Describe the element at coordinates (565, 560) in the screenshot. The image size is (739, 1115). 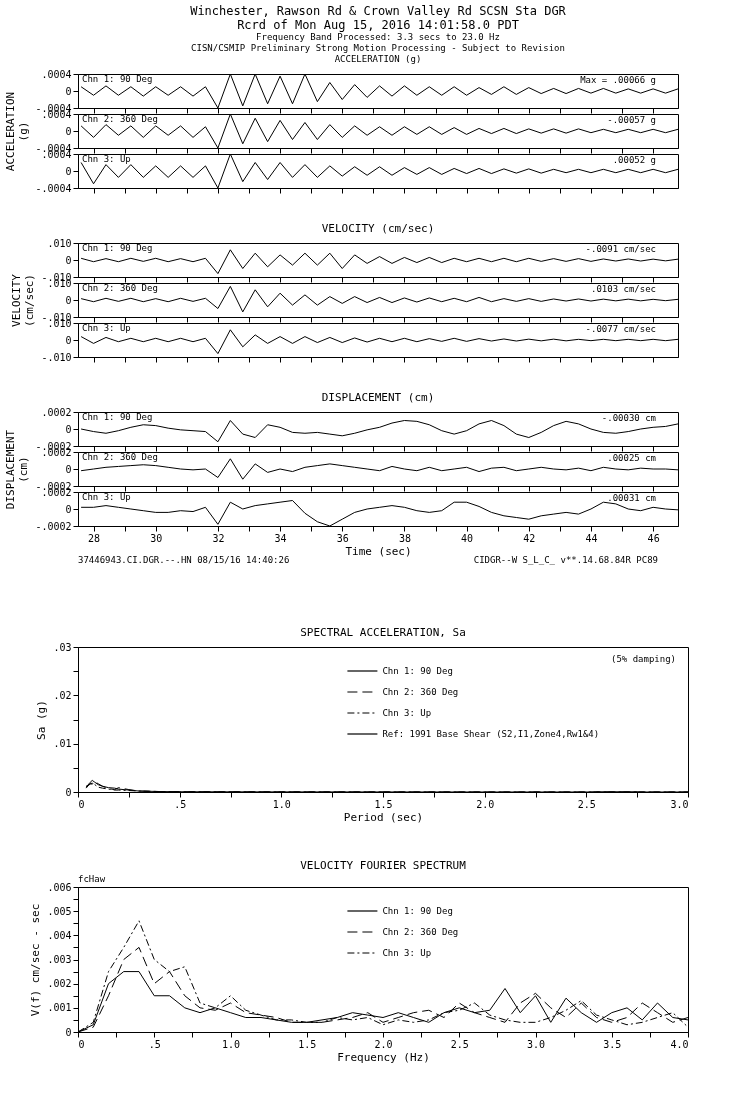
I see `text: CIDGR--W S_L_C_ v**.14.68.84R PC89` at that location.